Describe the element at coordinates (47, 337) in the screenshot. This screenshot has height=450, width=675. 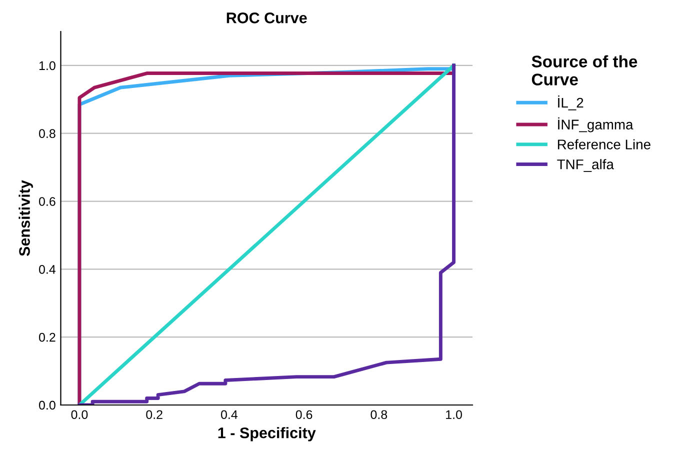
I see `y-tick-label: 0.2` at that location.